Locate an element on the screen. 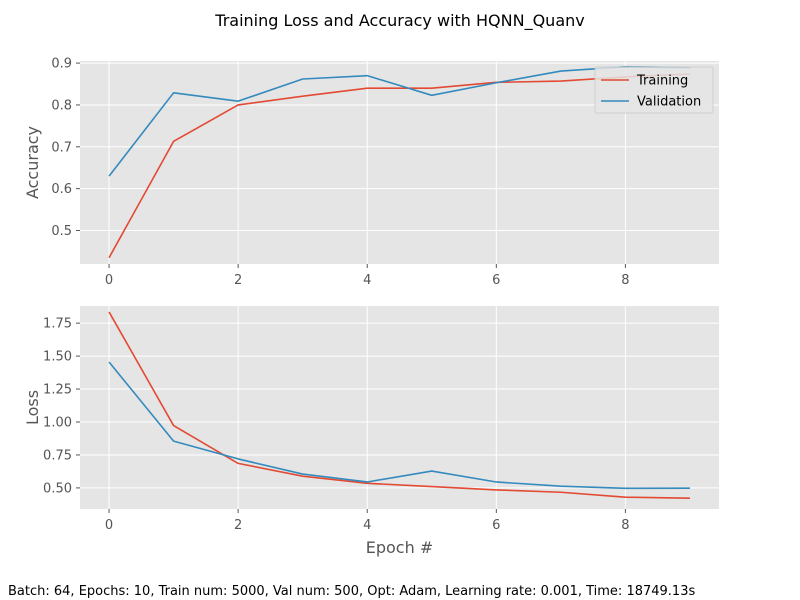 The height and width of the screenshot is (600, 800). legend-label-validation: Validation is located at coordinates (669, 102).